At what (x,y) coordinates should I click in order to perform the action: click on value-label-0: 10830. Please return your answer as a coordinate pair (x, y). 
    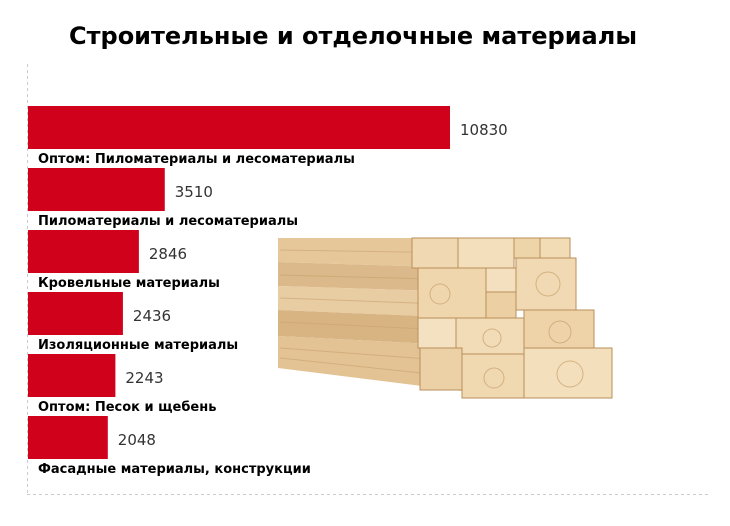
    Looking at the image, I should click on (484, 130).